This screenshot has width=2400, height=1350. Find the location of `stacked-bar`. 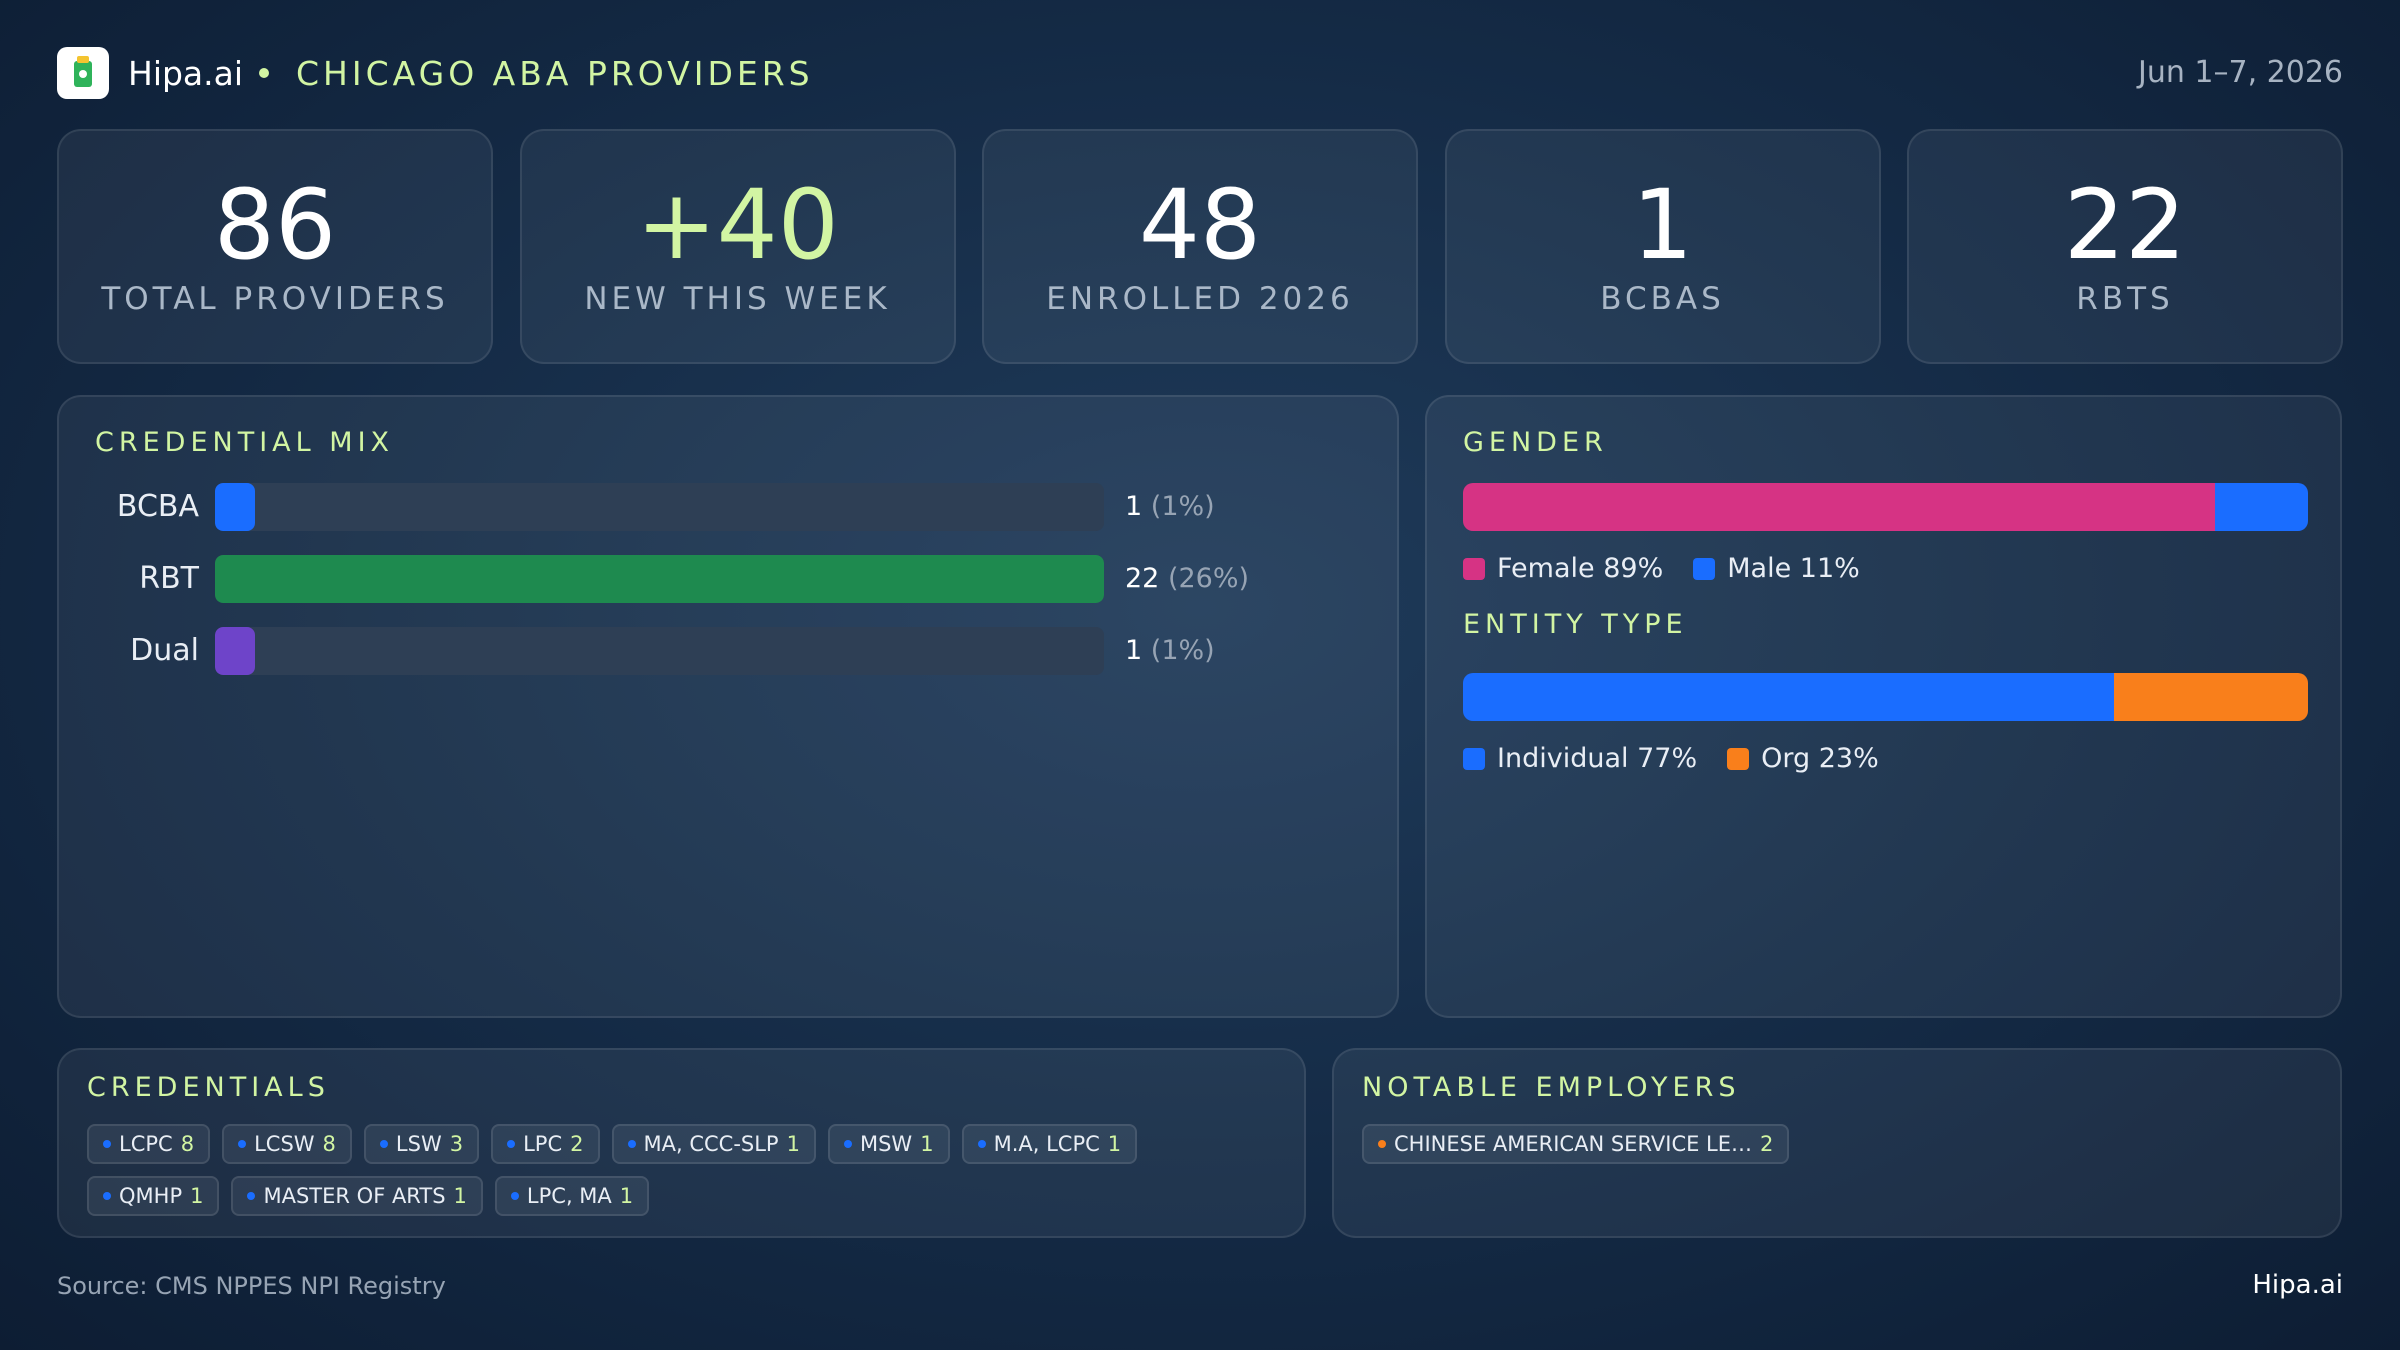

stacked-bar is located at coordinates (1885, 697).